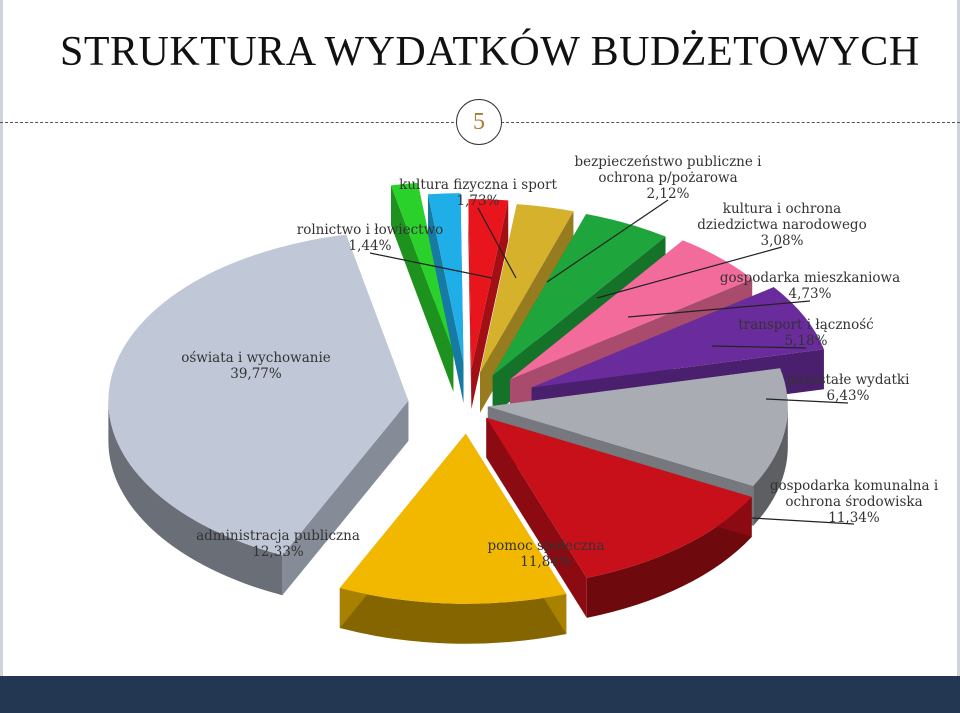  What do you see at coordinates (478, 201) in the screenshot?
I see `slice-value-1: 1,73%` at bounding box center [478, 201].